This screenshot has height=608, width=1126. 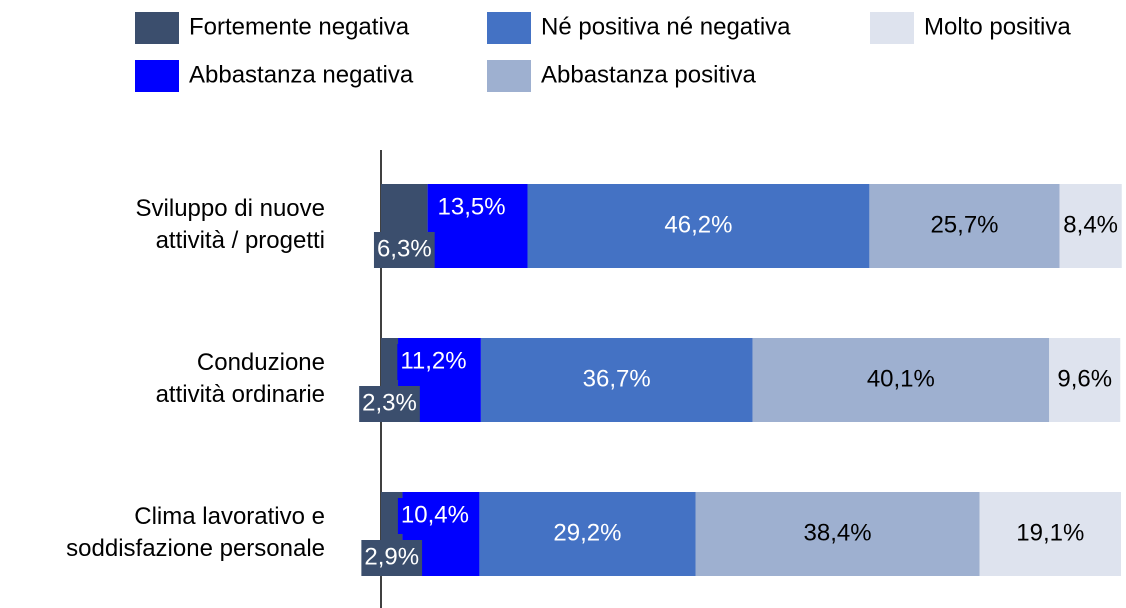 I want to click on data-label-group: 25,7%, so click(x=964, y=224).